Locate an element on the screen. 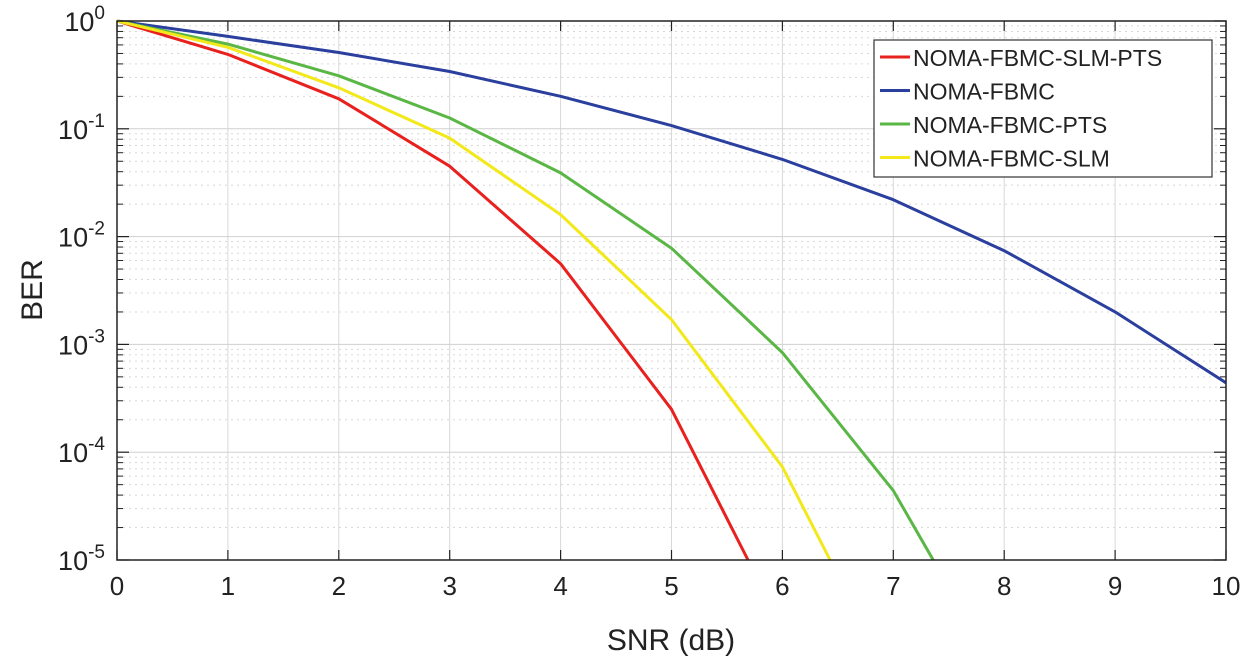  x-tick-label: 8 is located at coordinates (1004, 586).